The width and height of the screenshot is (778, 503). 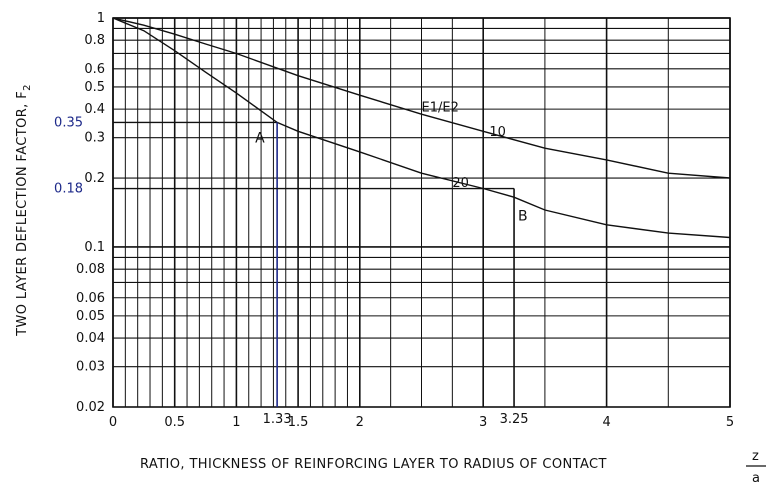 I want to click on y-tick-label-10: 0.05, so click(x=90, y=316).